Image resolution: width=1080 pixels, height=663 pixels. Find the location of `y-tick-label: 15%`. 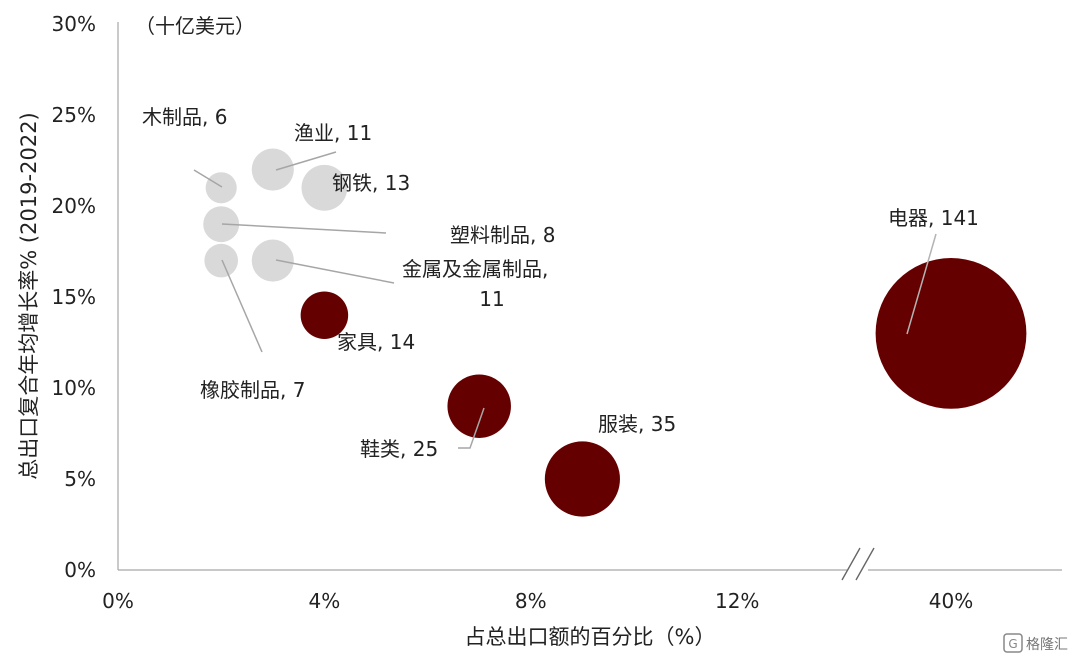

y-tick-label: 15% is located at coordinates (74, 297).